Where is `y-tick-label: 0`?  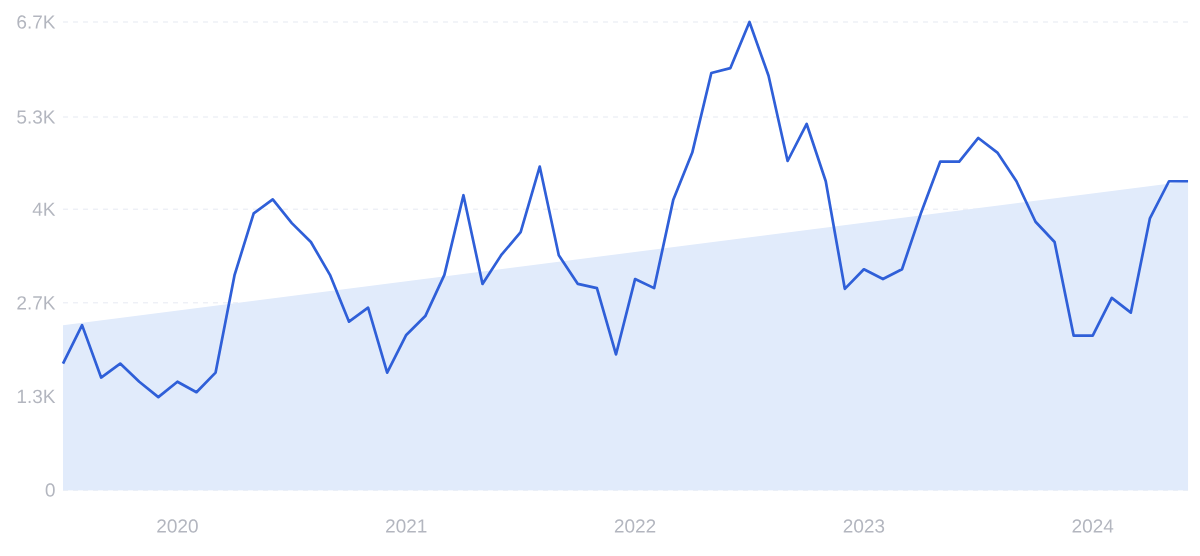
y-tick-label: 0 is located at coordinates (50, 490).